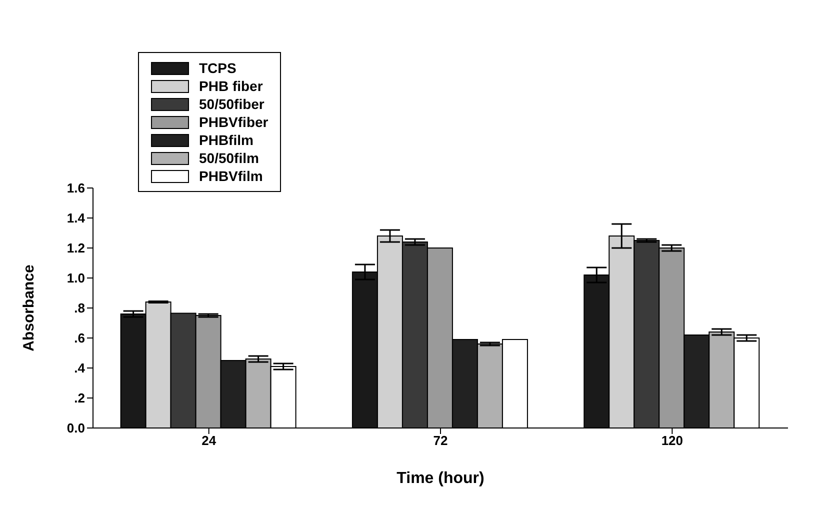 The height and width of the screenshot is (518, 820). Describe the element at coordinates (440, 440) in the screenshot. I see `x-tick-label: 72` at that location.